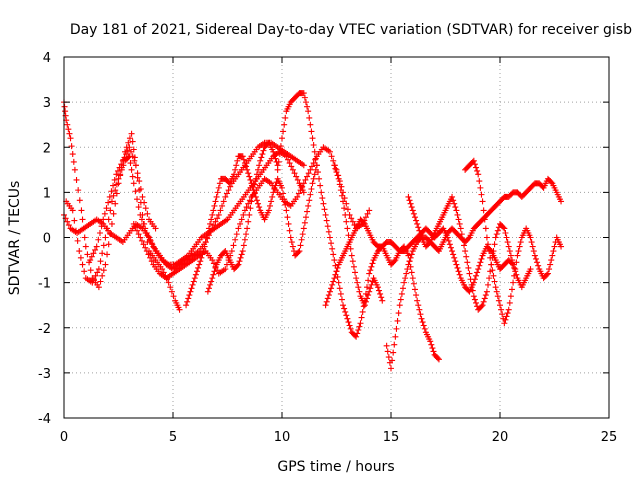  Describe the element at coordinates (500, 437) in the screenshot. I see `x-tick-label: 20` at that location.